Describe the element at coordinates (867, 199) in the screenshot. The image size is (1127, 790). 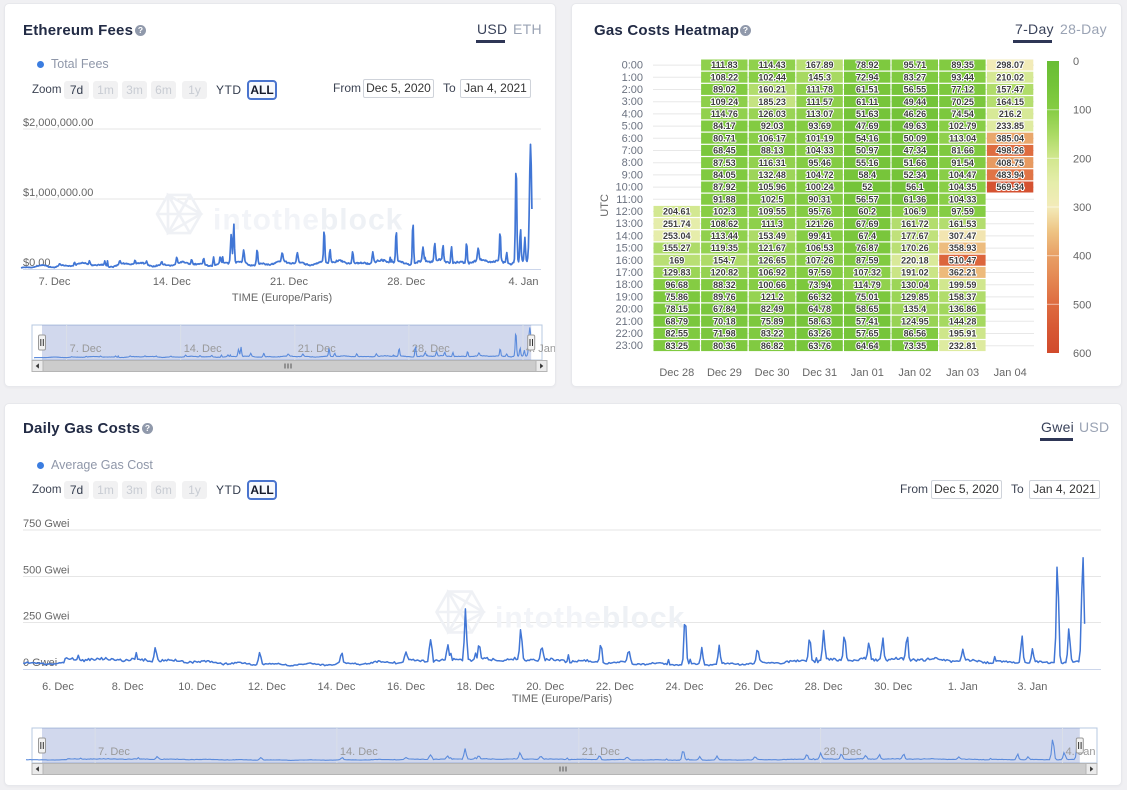
I see `svg-text: 56.57` at that location.